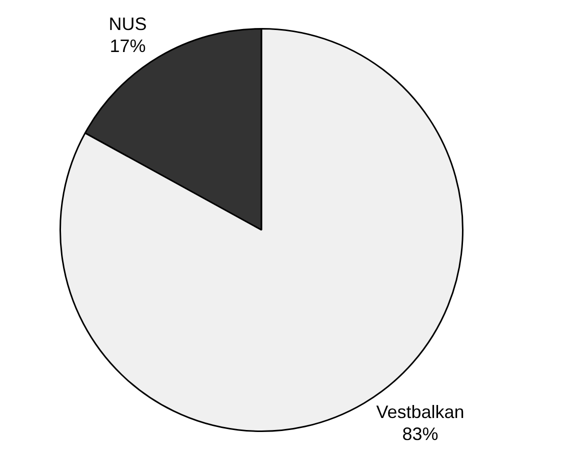  What do you see at coordinates (420, 434) in the screenshot?
I see `data-label: 83%` at bounding box center [420, 434].